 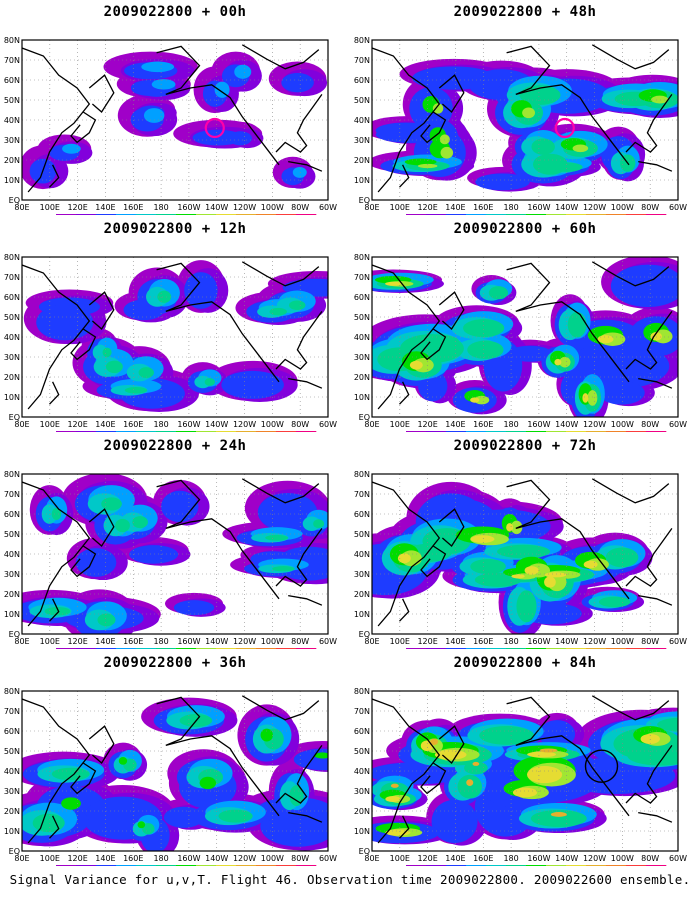 I want to click on lat-tick-label: 10N, so click(x=362, y=397).